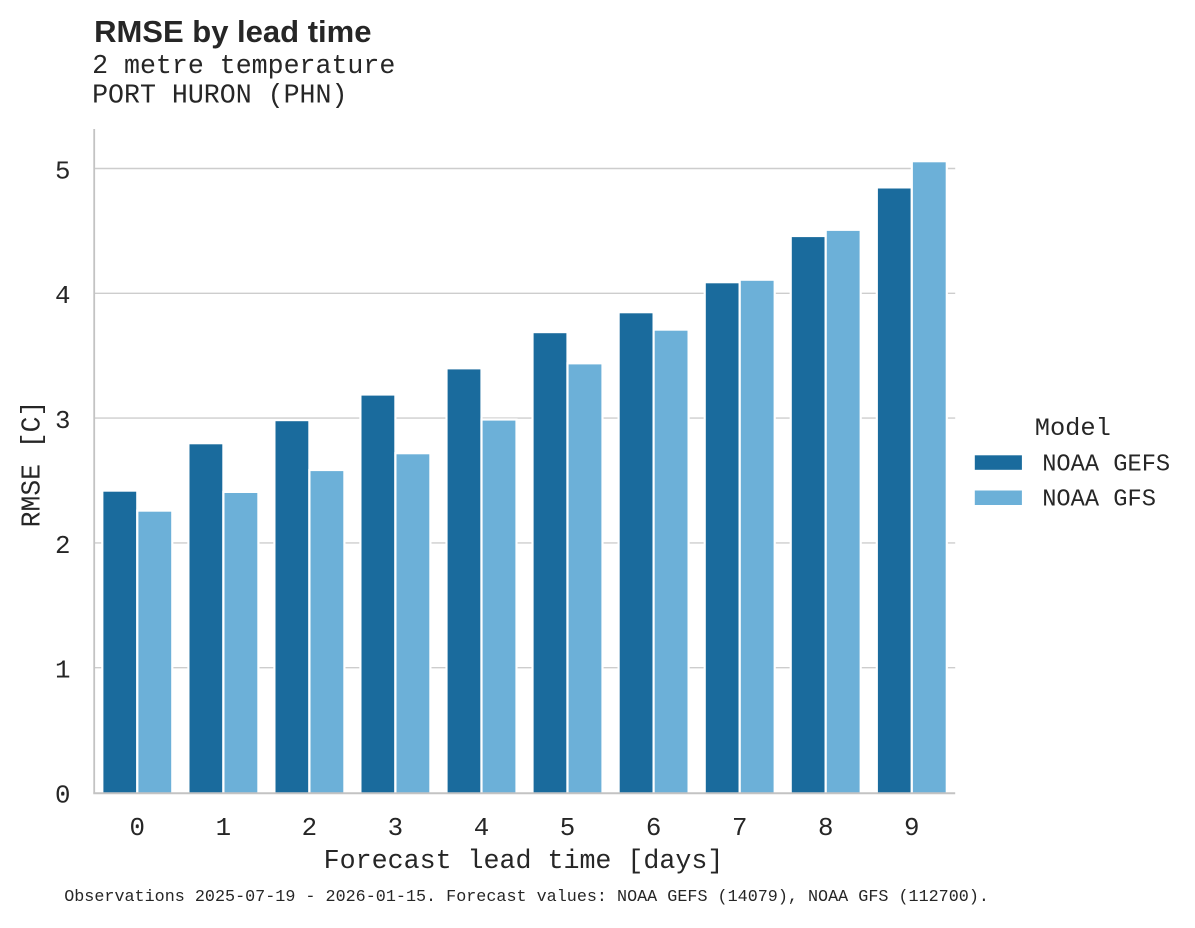 Image resolution: width=1195 pixels, height=928 pixels. I want to click on svg-text: NOAA GEFS, so click(1106, 464).